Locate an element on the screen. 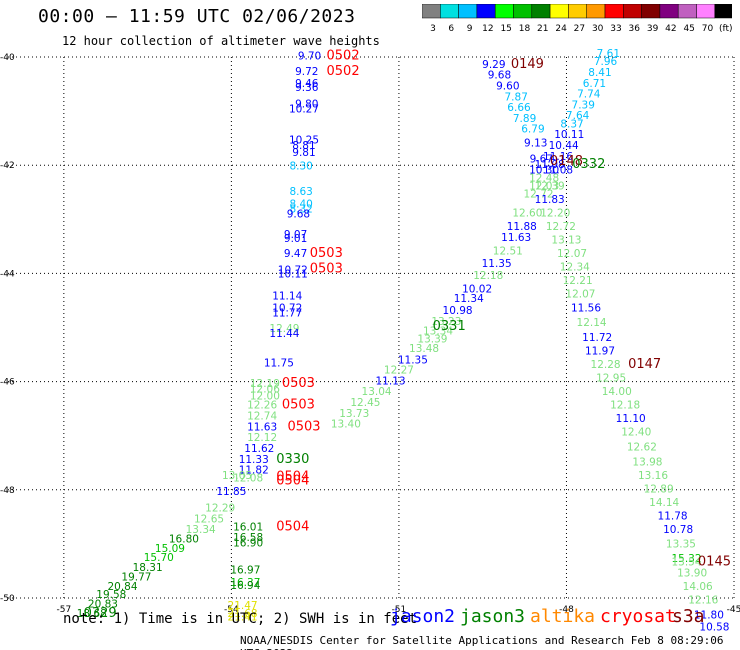 The height and width of the screenshot is (650, 740). wave-height-label: 9.80 is located at coordinates (306, 104).